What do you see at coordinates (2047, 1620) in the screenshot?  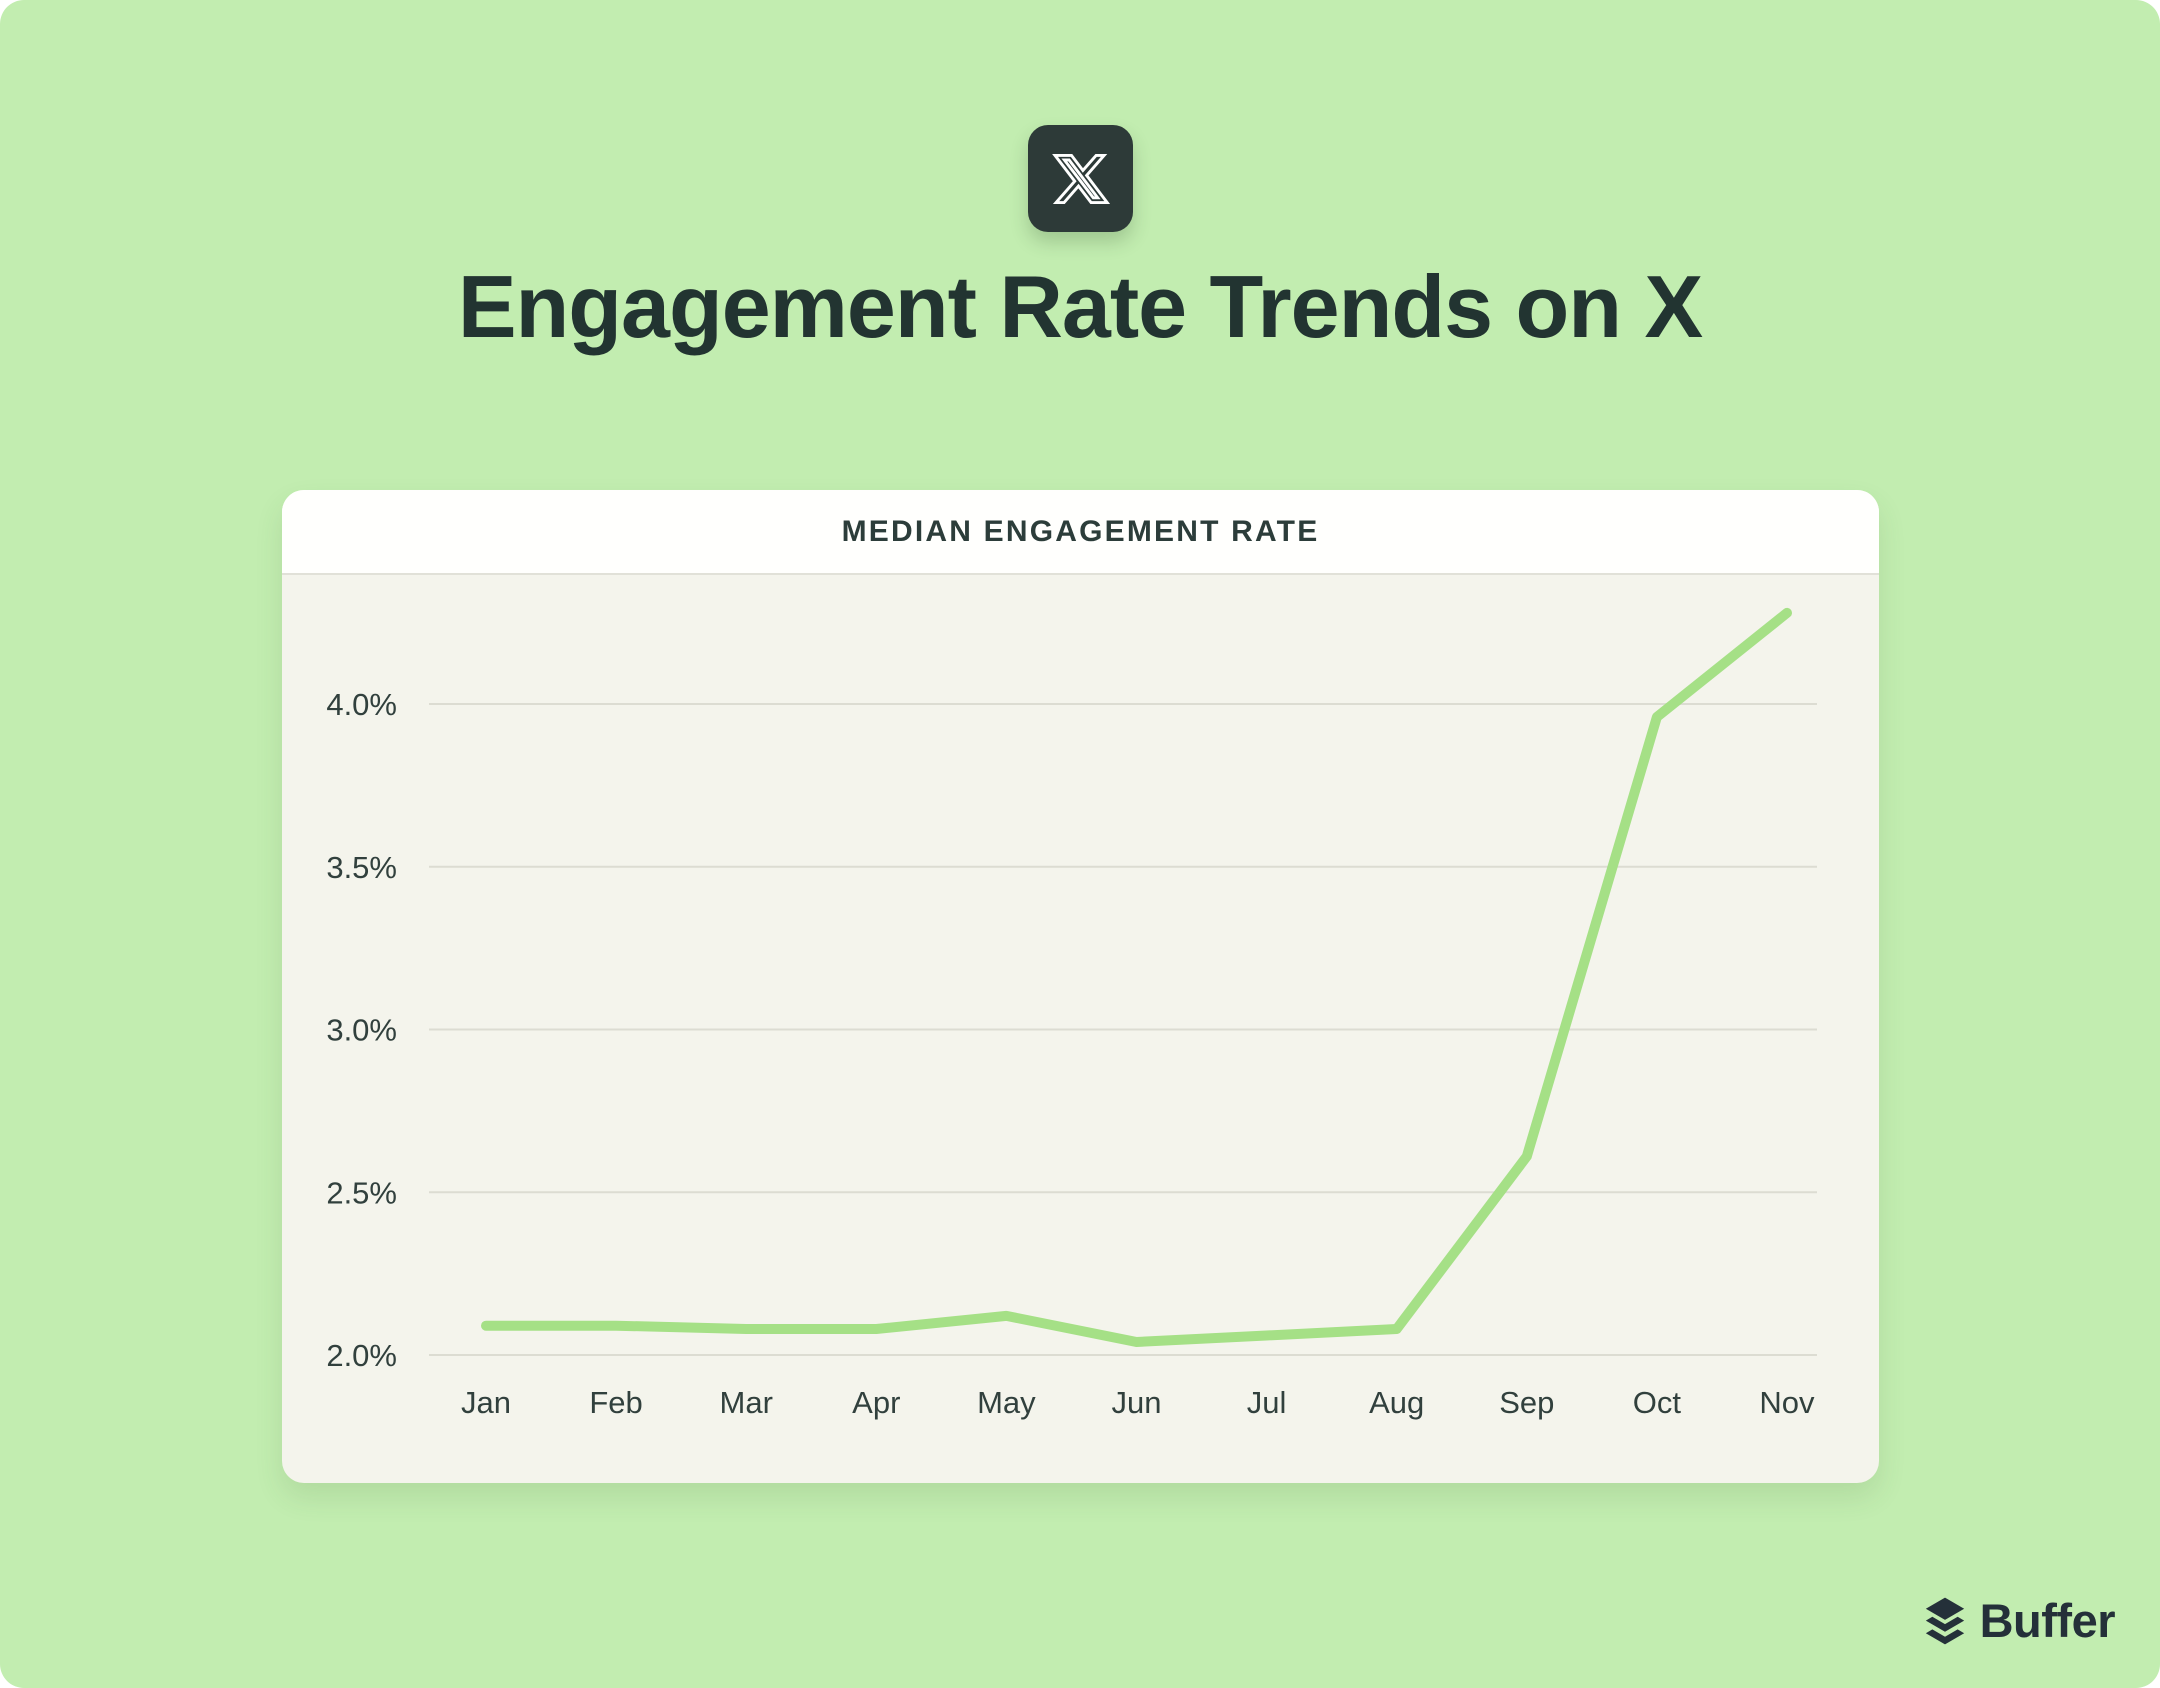 I see `buffer-wordmark: Buffer` at bounding box center [2047, 1620].